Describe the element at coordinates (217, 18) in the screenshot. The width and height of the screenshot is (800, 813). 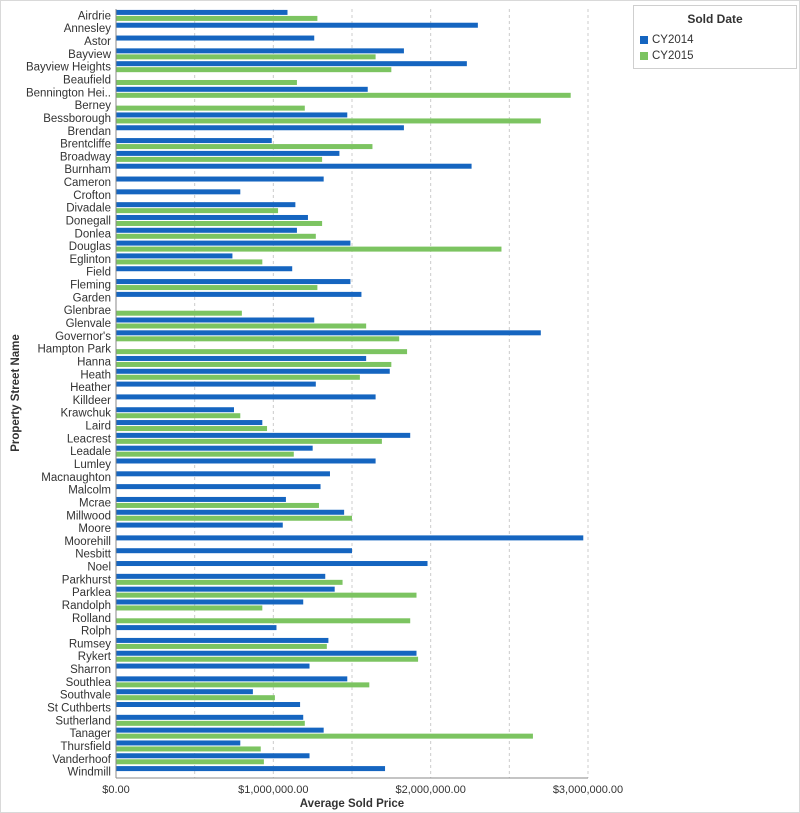
I see `bar-cy2015-airdrie` at that location.